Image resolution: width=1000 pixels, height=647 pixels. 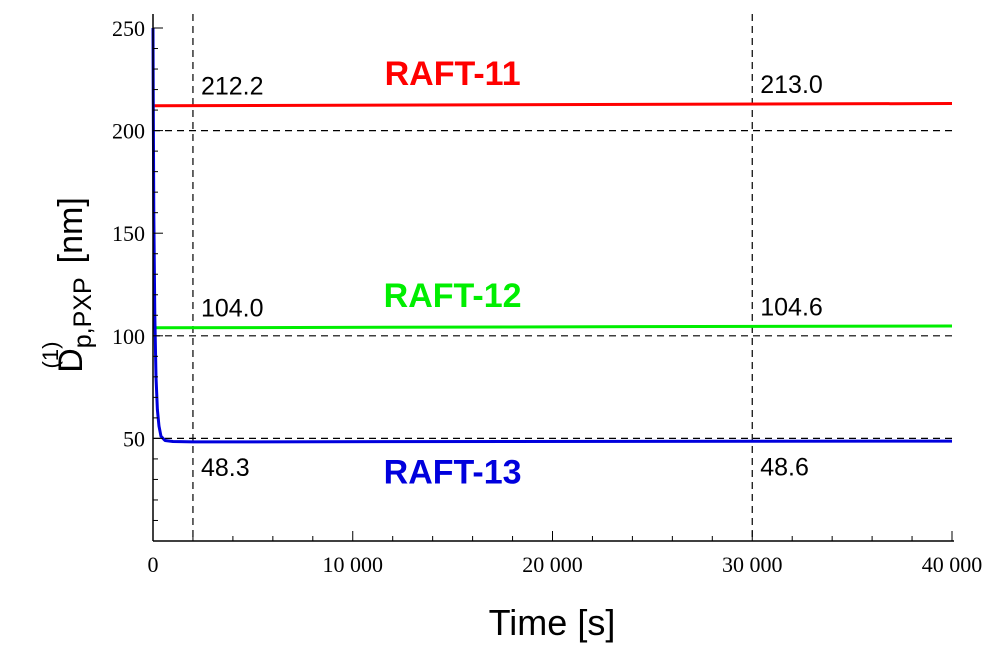 What do you see at coordinates (791, 85) in the screenshot?
I see `value-label: 213.0` at bounding box center [791, 85].